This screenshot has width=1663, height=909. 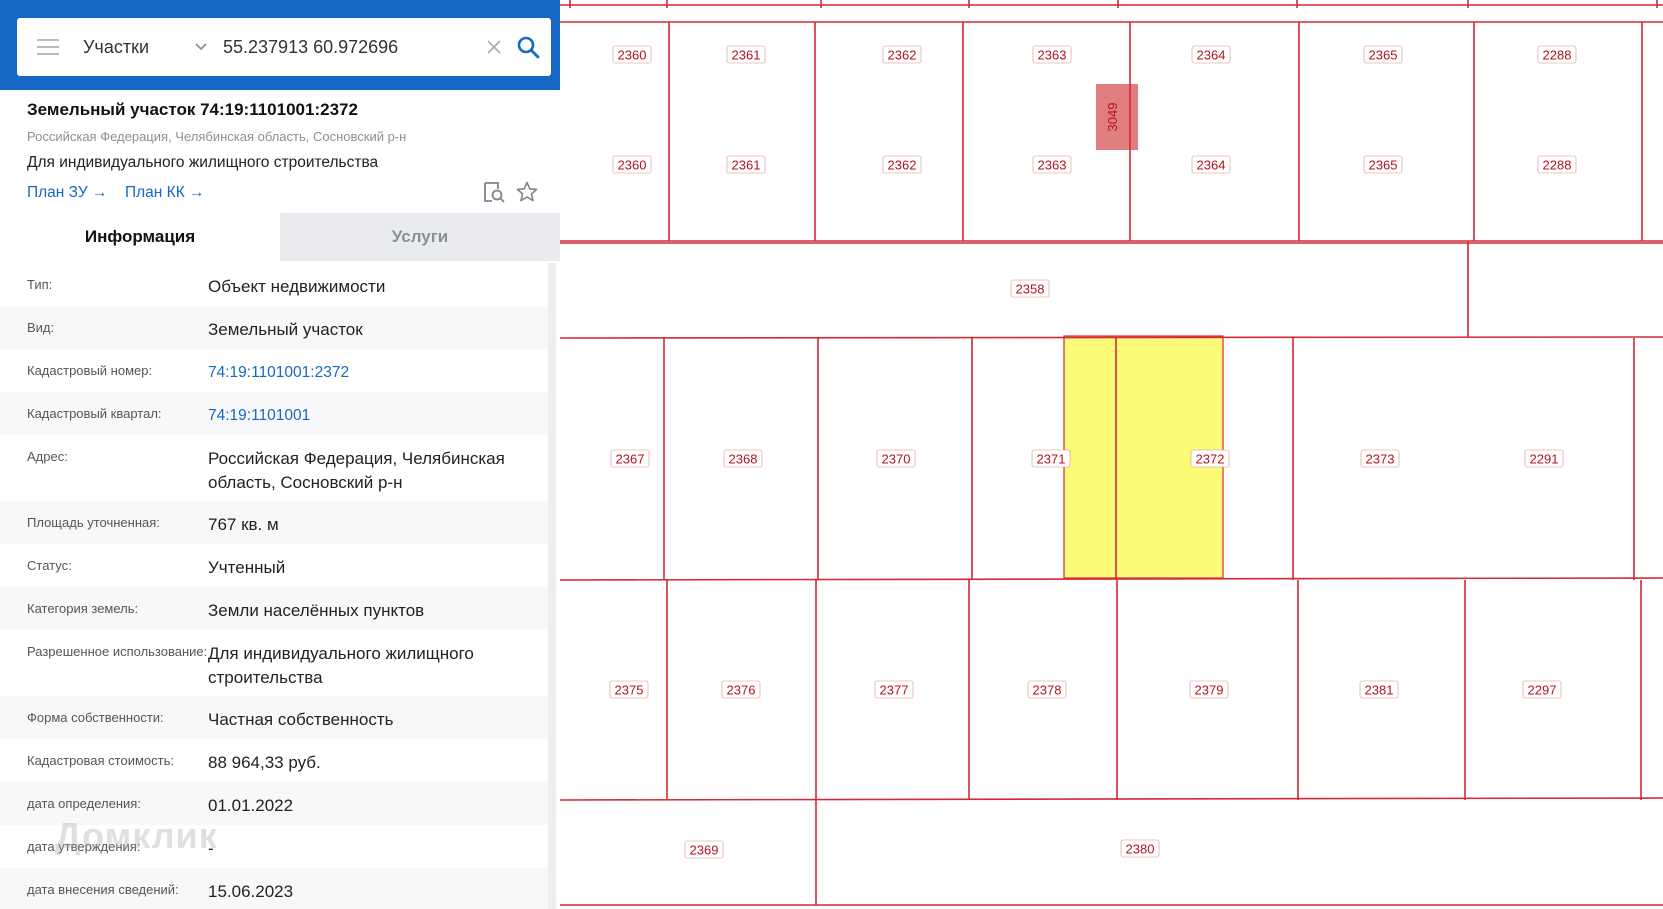 I want to click on info-row-link: 74:19:1101001:2372, so click(x=279, y=372).